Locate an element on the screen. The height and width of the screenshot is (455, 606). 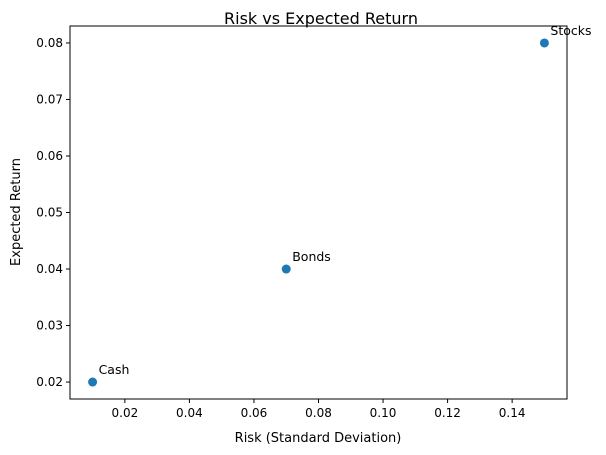
chart-title: Risk vs Expected Return is located at coordinates (321, 18).